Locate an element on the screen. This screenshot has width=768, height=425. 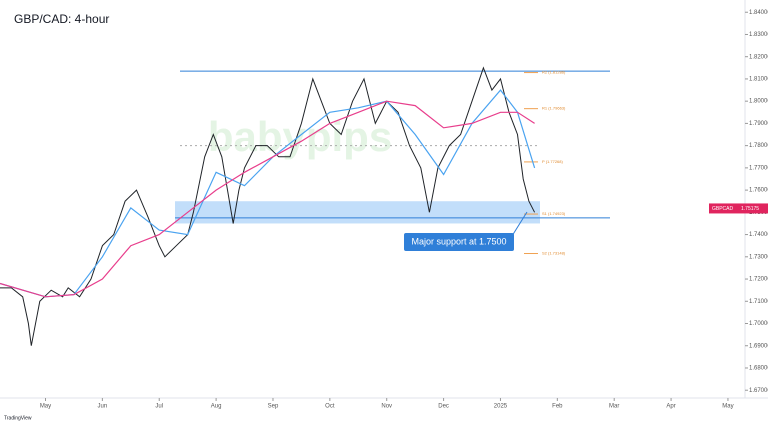
y-tick-label: 1.76000 is located at coordinates (758, 191).